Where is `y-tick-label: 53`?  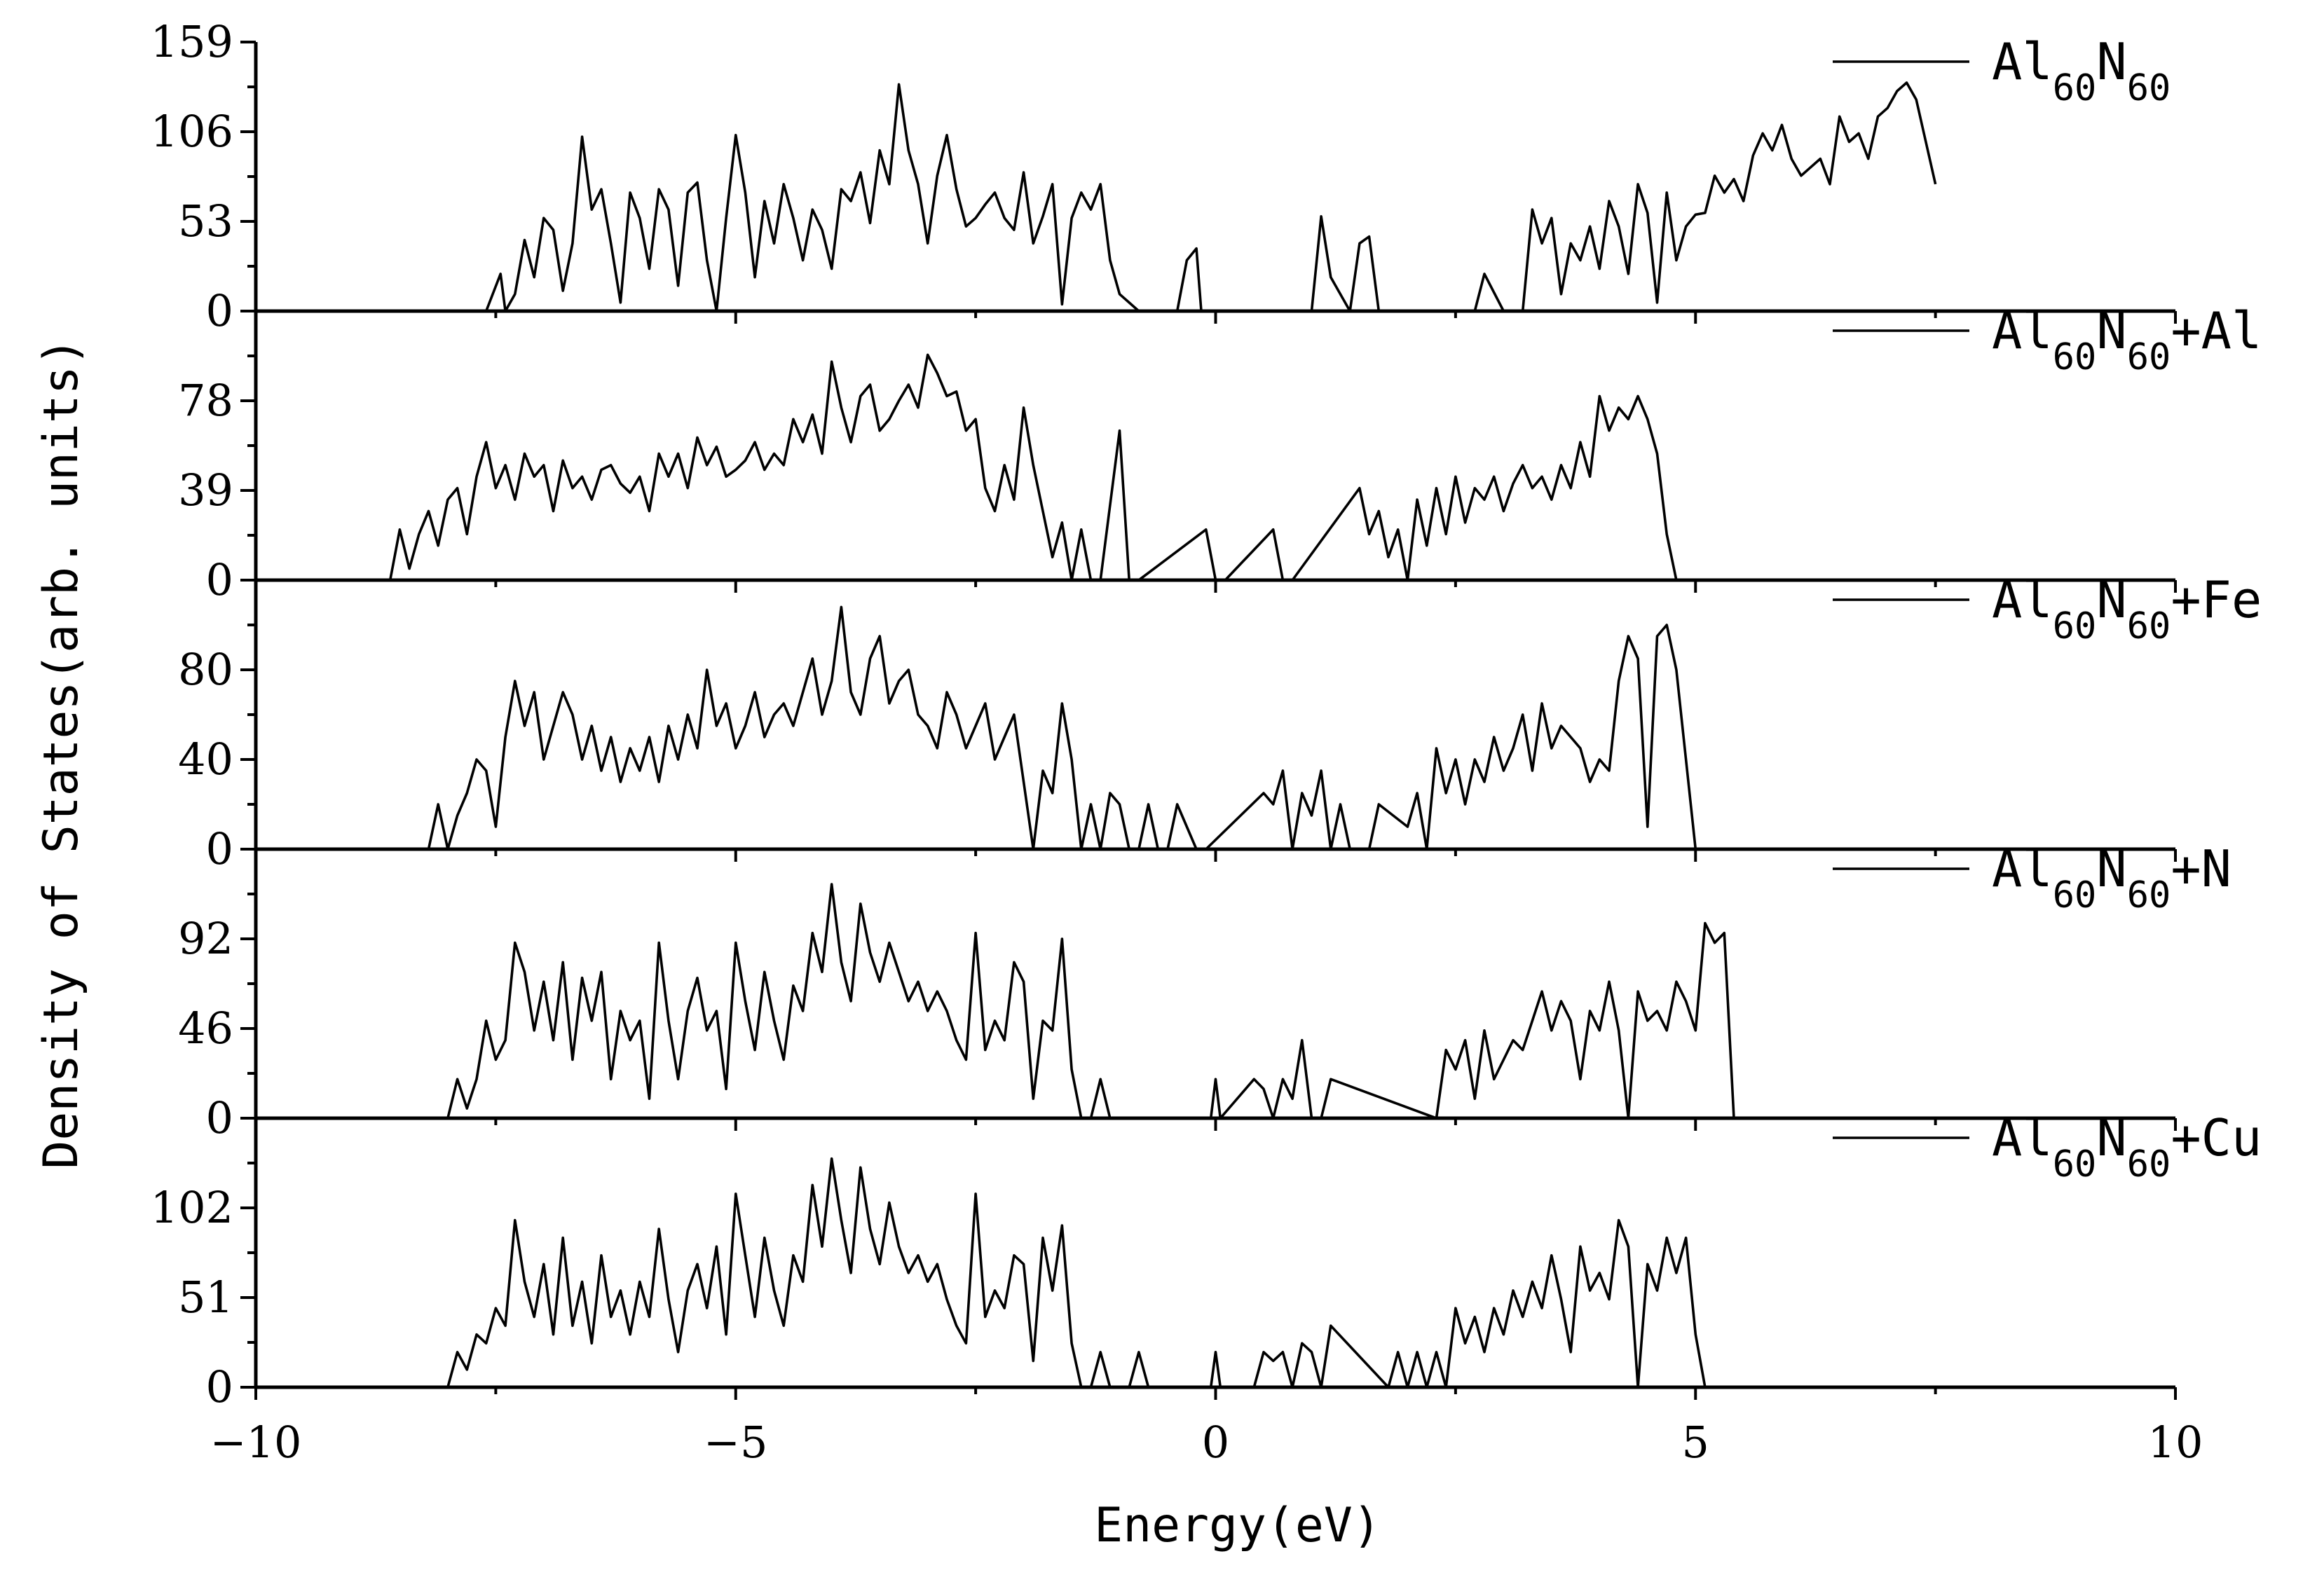
y-tick-label: 53 is located at coordinates (205, 221).